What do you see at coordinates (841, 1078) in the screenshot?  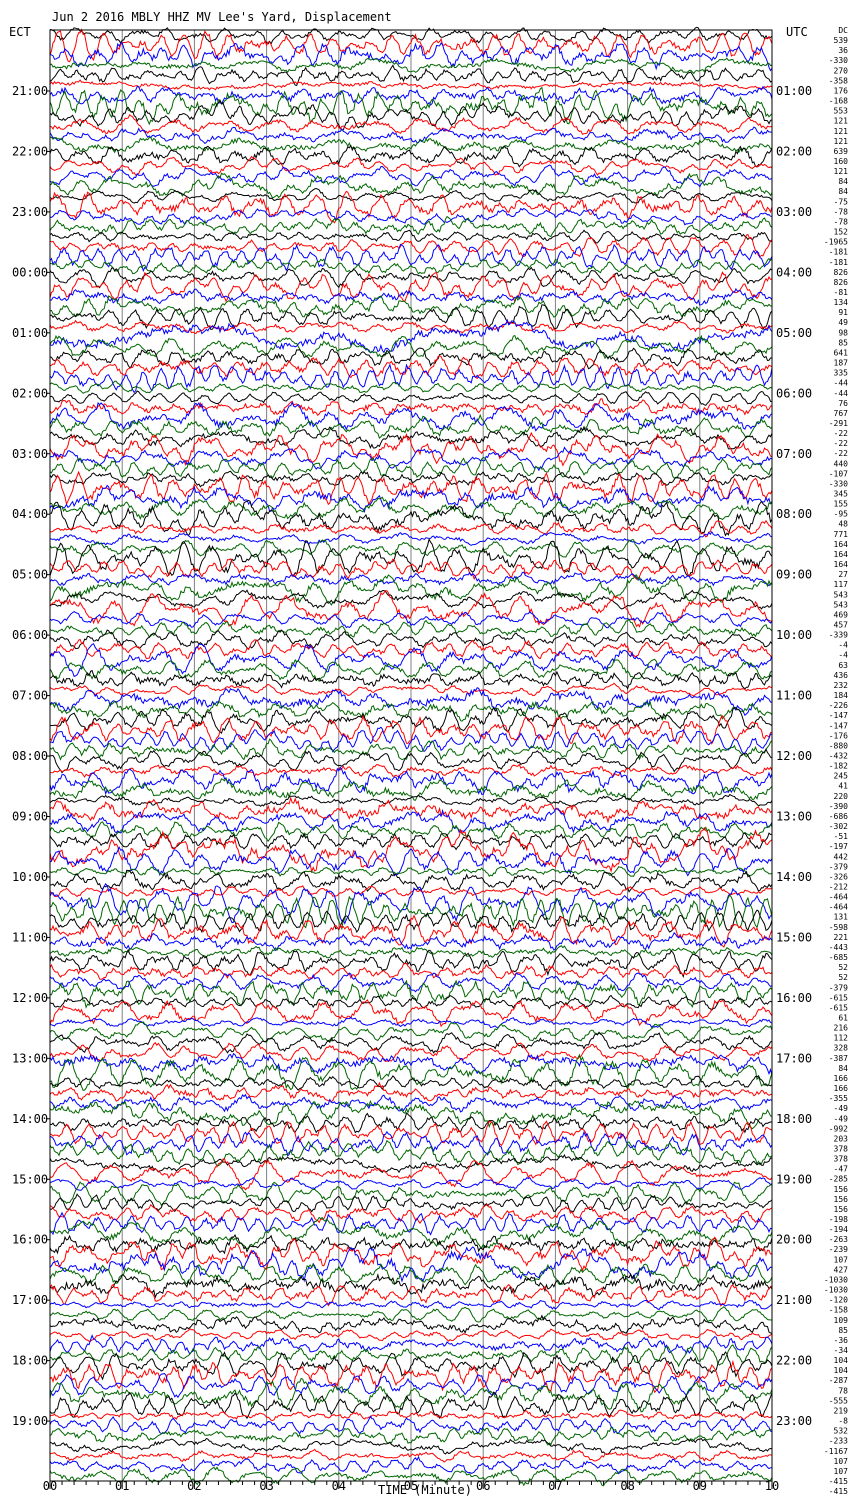 I see `trace-offset-value: 166` at bounding box center [841, 1078].